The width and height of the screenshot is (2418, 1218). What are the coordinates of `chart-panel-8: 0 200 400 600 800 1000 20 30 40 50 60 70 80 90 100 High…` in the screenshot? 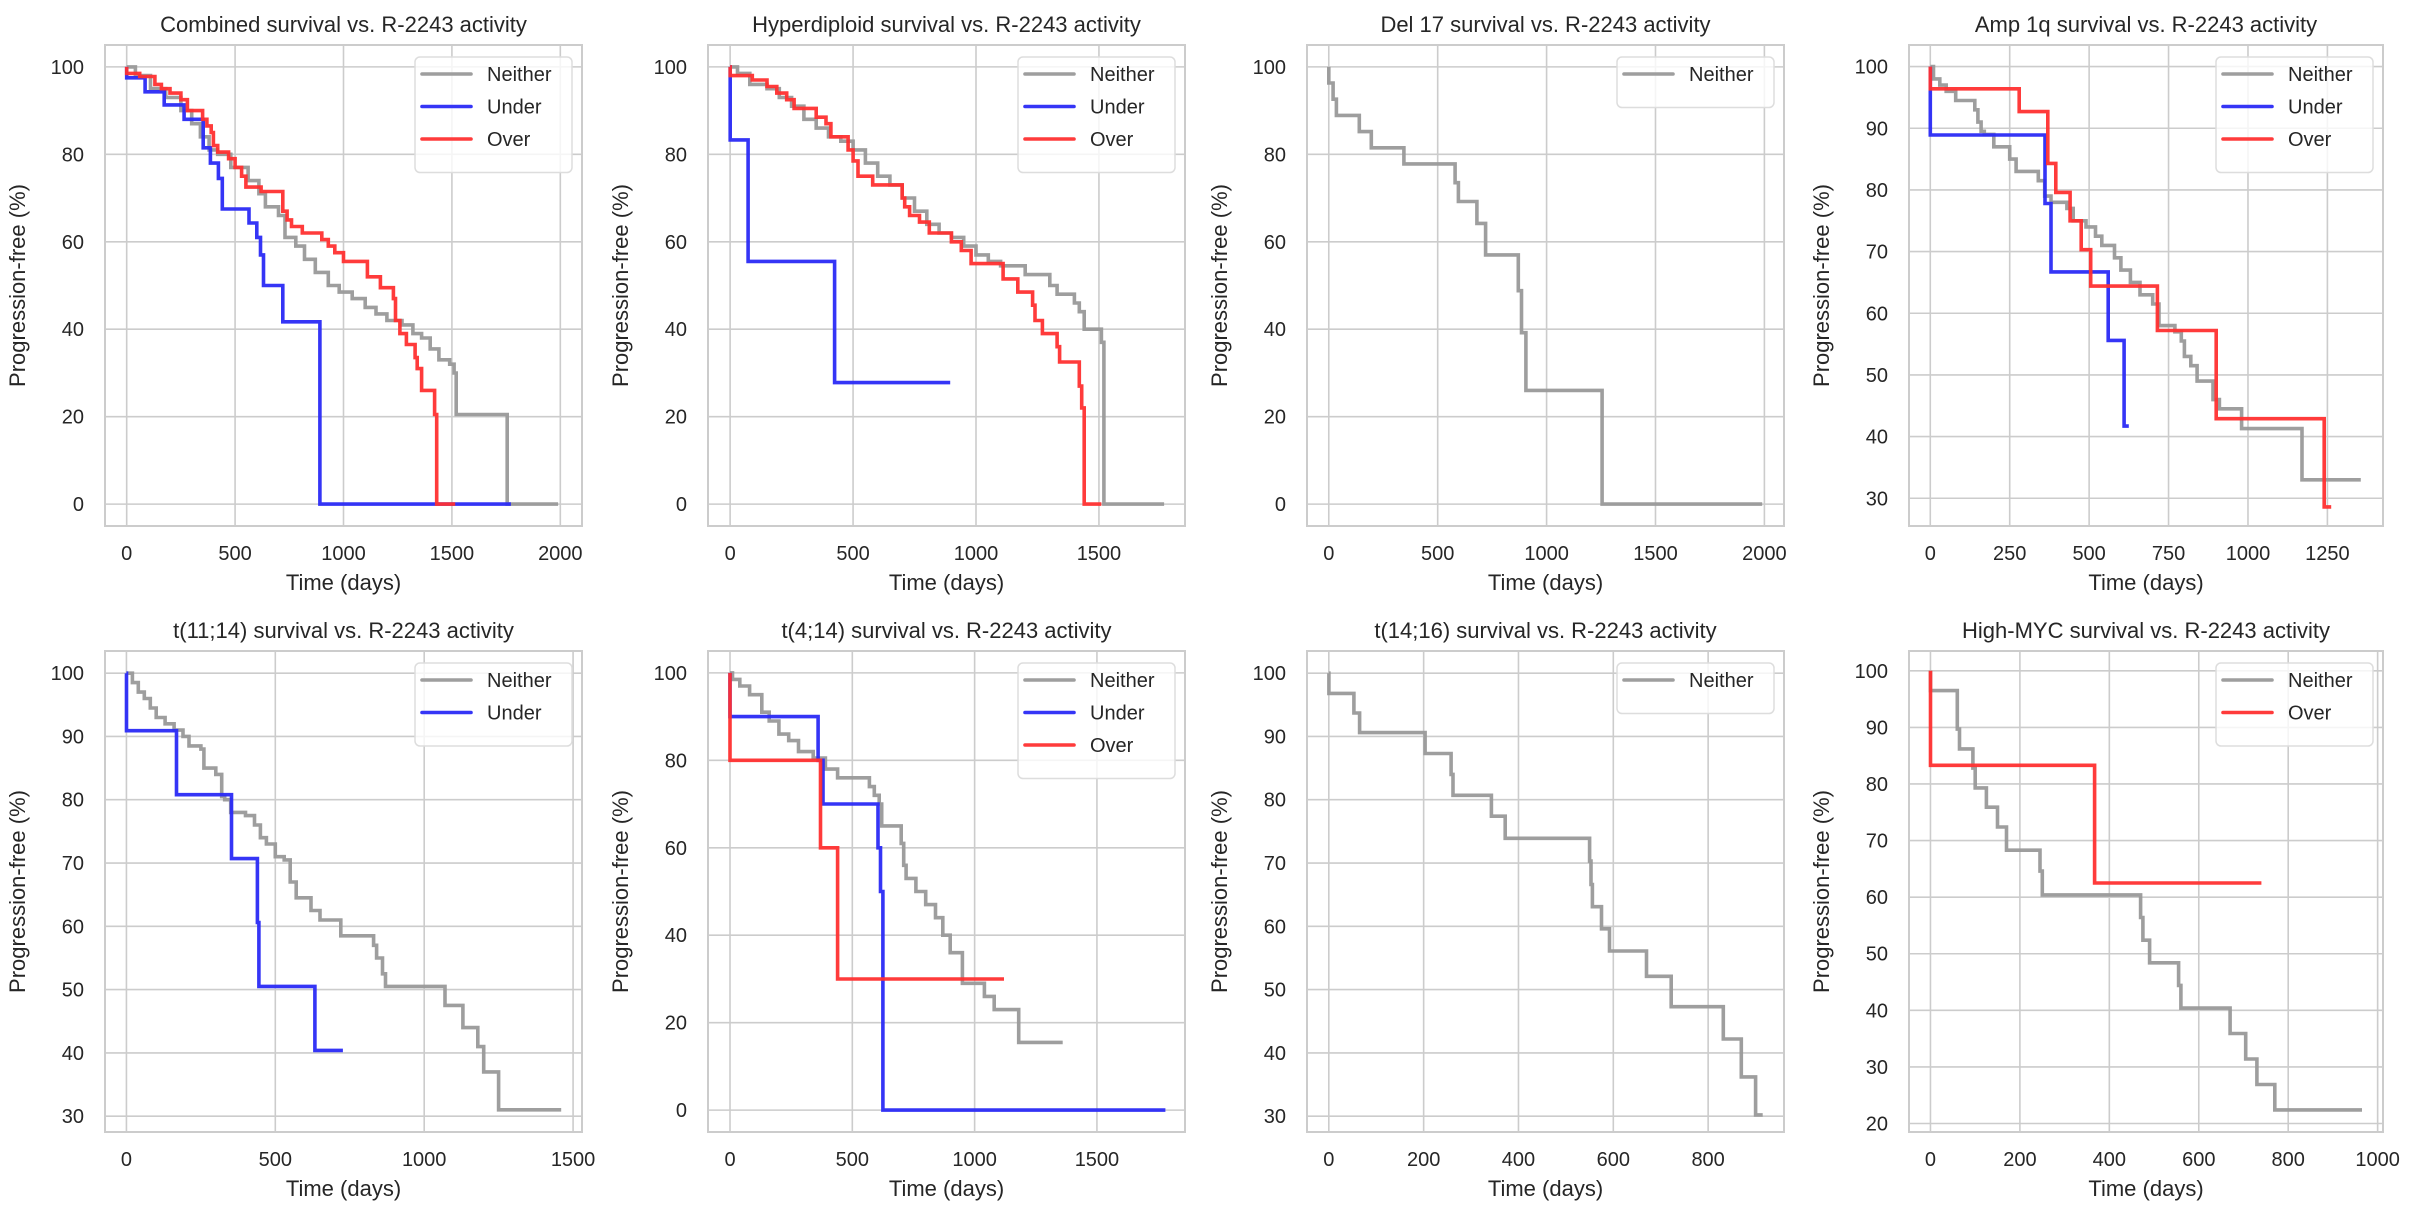 It's located at (2104, 909).